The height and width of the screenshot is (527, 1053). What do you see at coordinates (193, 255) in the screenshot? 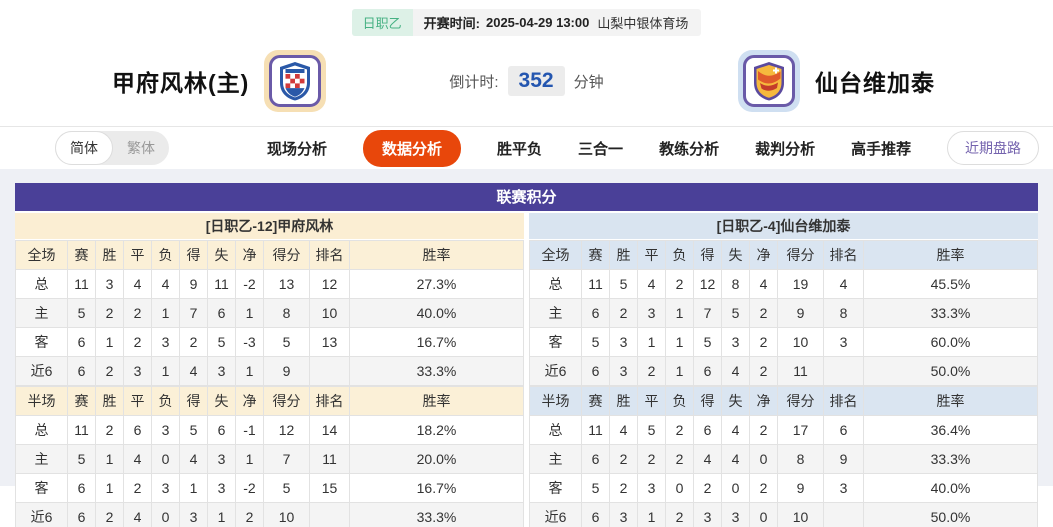
I see `column-header: 得` at bounding box center [193, 255].